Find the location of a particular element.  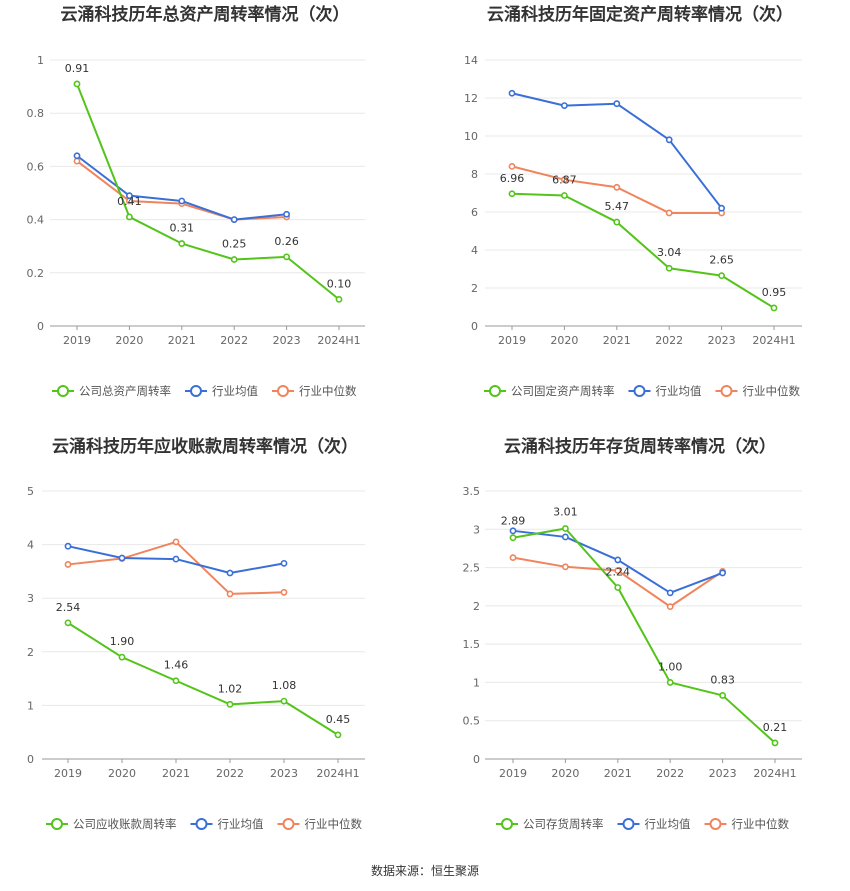

data-label: 2.65 is located at coordinates (721, 260).